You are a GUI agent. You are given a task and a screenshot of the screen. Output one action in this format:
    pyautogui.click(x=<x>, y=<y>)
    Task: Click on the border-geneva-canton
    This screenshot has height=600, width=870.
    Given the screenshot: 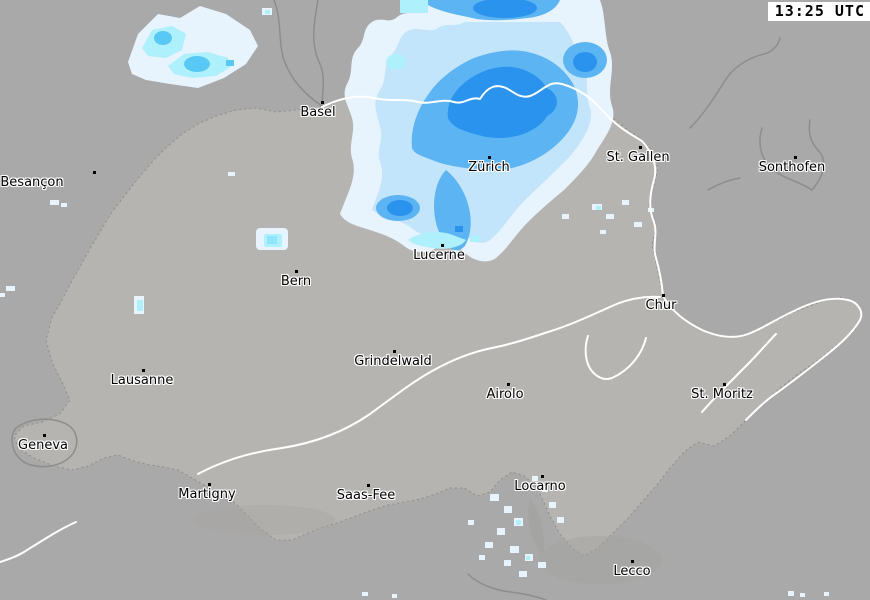 What is the action you would take?
    pyautogui.click(x=44, y=443)
    